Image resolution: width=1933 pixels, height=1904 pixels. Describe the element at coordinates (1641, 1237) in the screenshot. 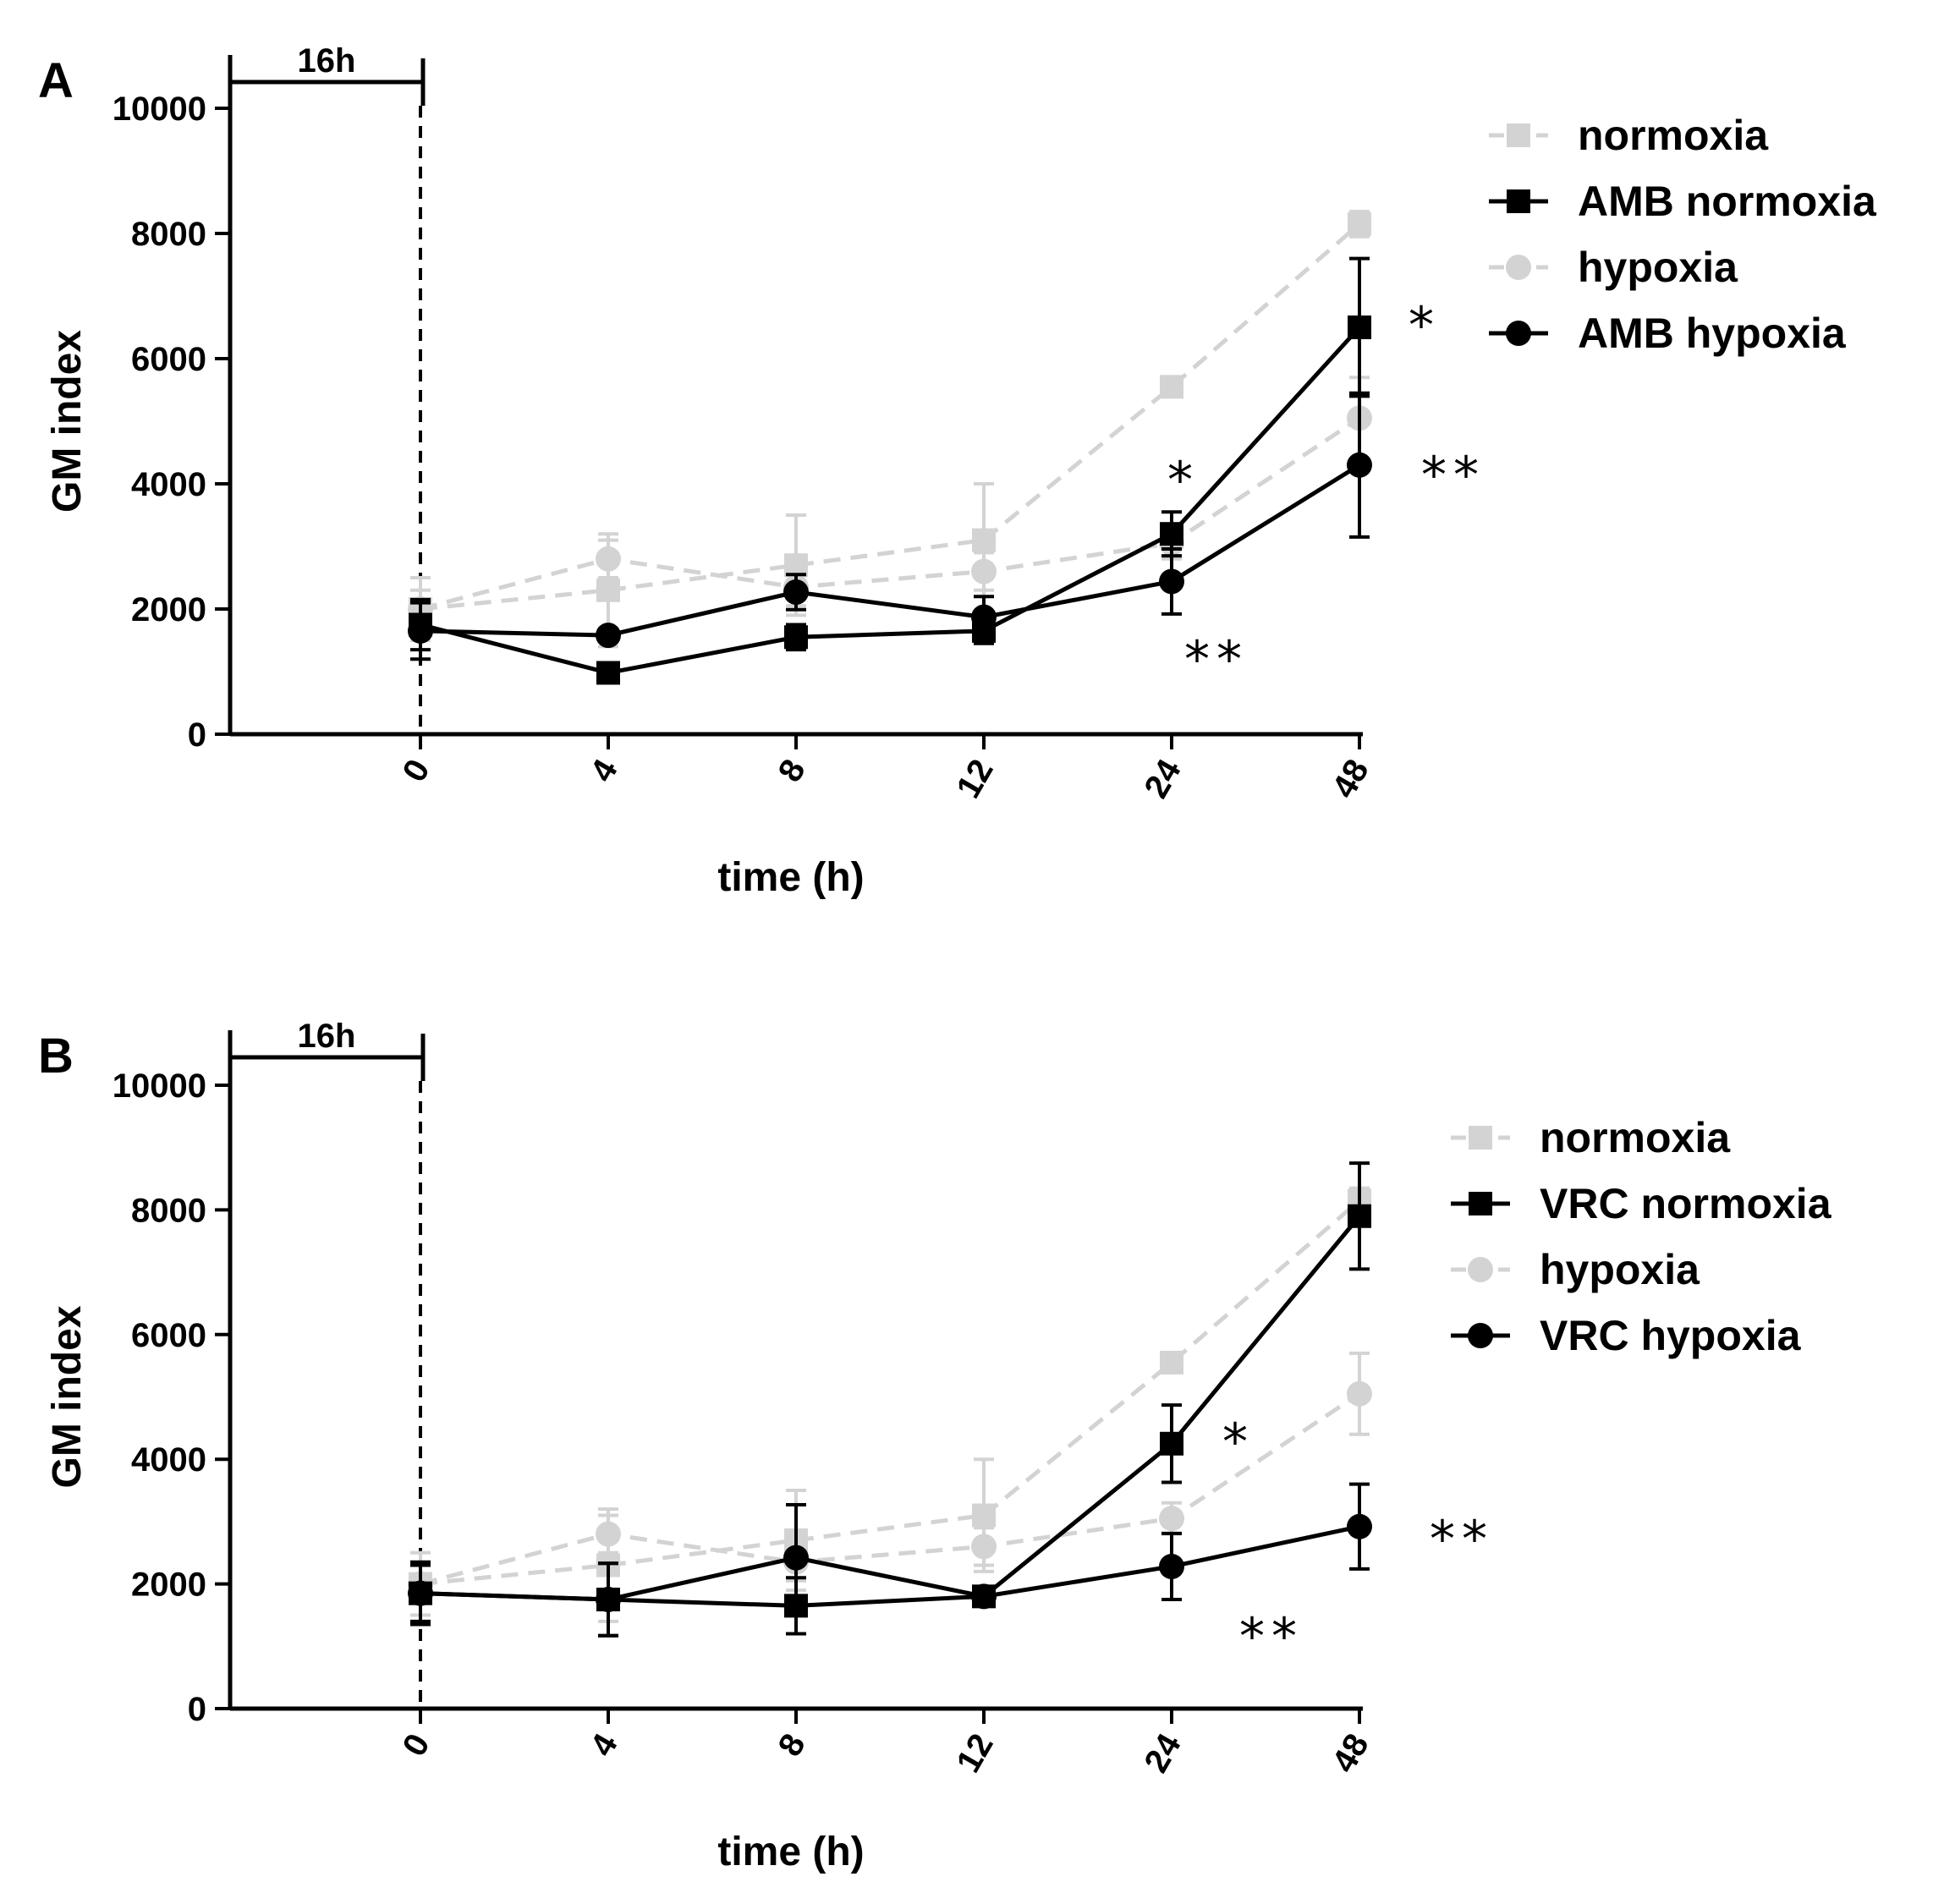

I see `legend: normoxia VRC normoxia hypoxia VRC hypoxia` at that location.